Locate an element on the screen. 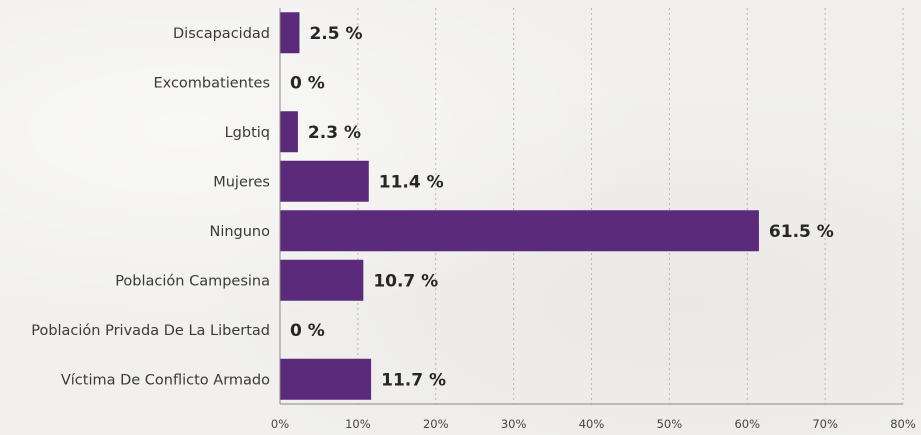  x-tick-label: 0% is located at coordinates (280, 424).